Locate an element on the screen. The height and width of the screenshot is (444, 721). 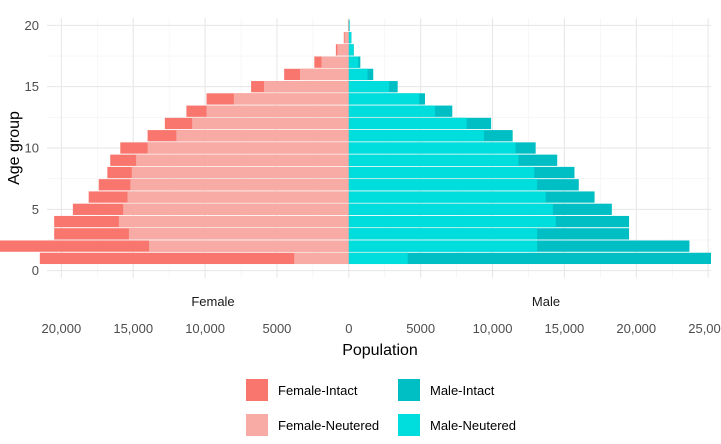
y-tick-label: 0 is located at coordinates (35, 270).